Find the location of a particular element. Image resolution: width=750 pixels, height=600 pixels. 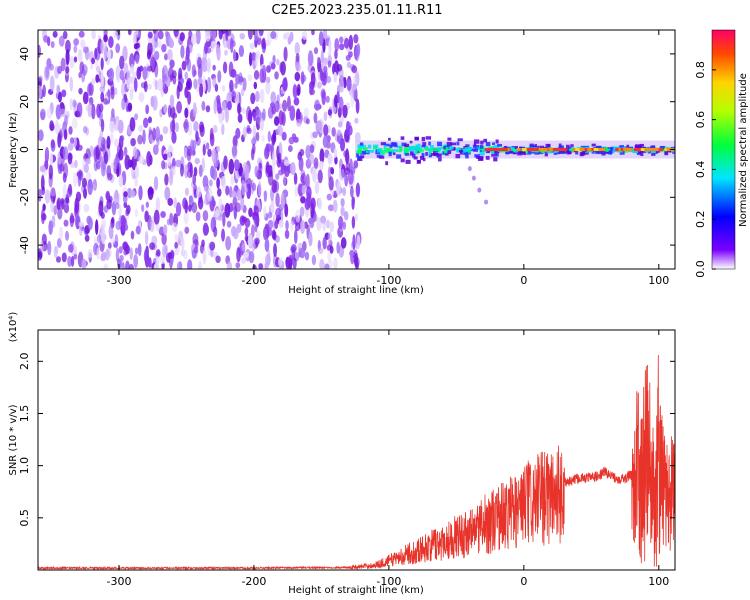

colorbar-tick-label: 0.4 is located at coordinates (700, 170).